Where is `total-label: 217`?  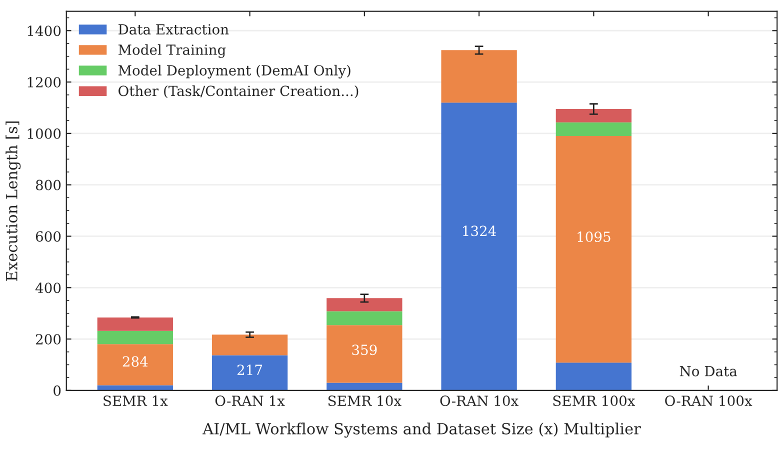 total-label: 217 is located at coordinates (249, 369).